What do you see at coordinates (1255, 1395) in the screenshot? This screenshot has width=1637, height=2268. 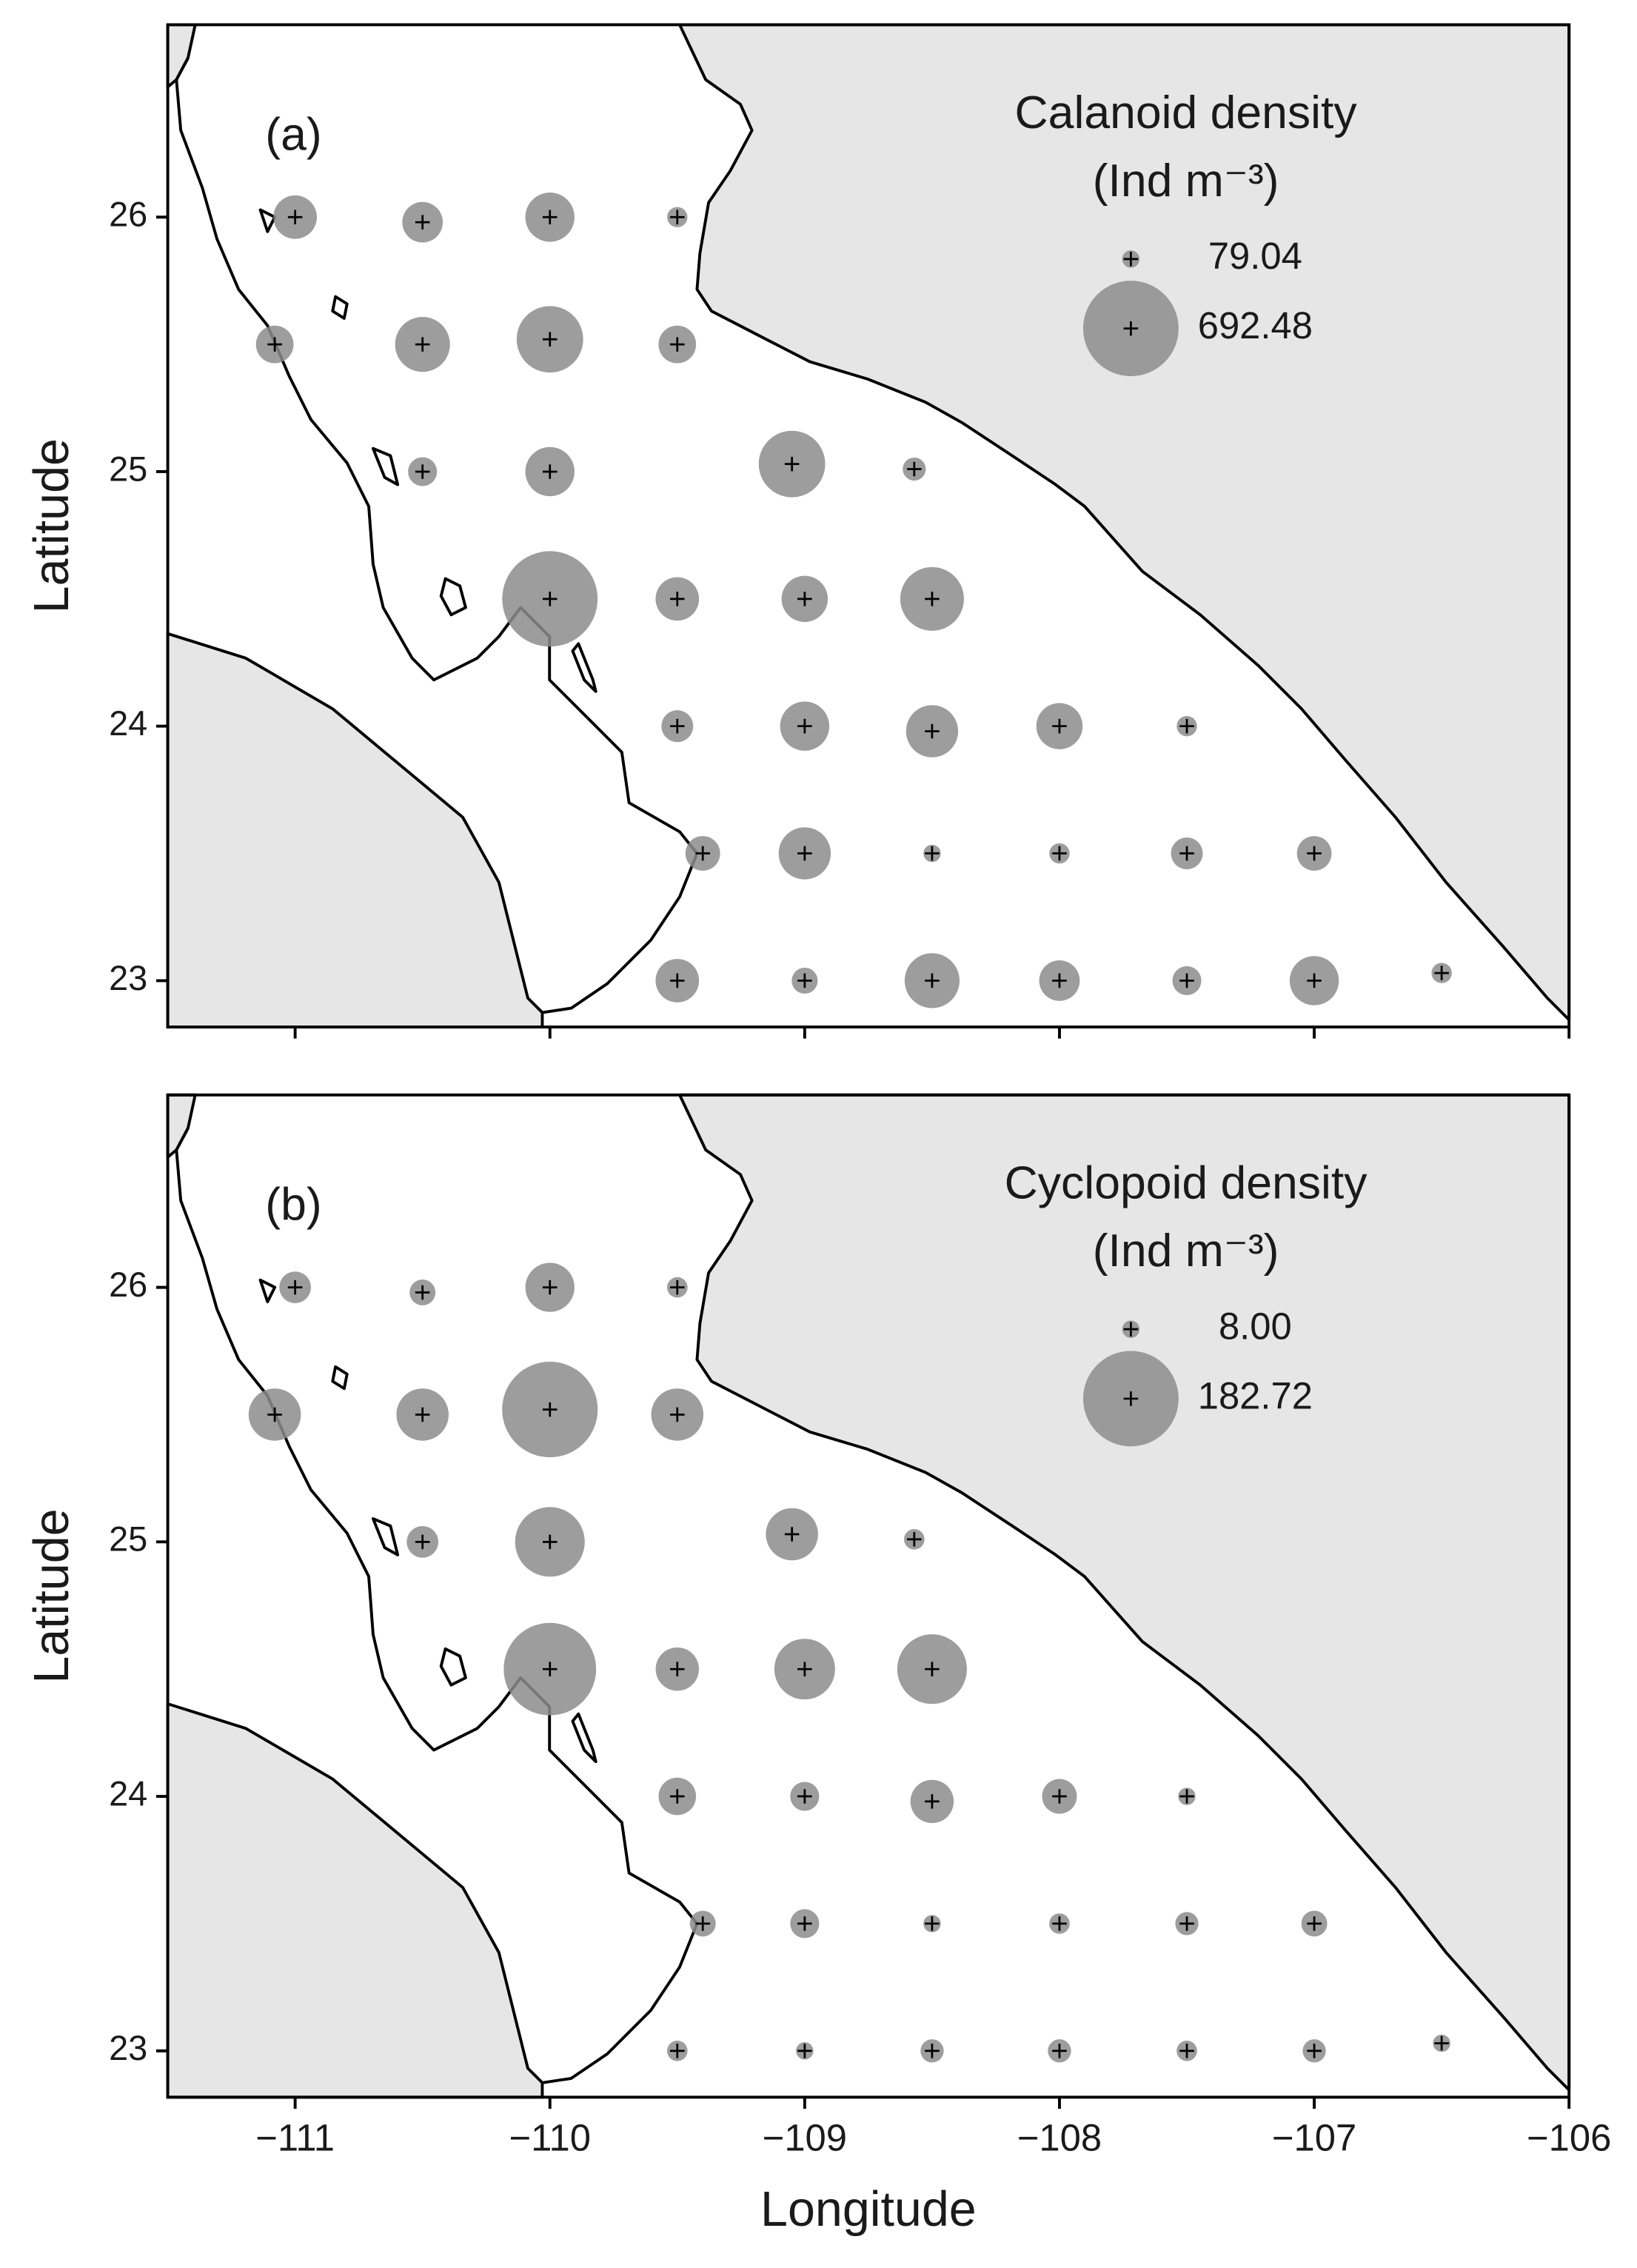 I see `legend-label: 182.72` at bounding box center [1255, 1395].